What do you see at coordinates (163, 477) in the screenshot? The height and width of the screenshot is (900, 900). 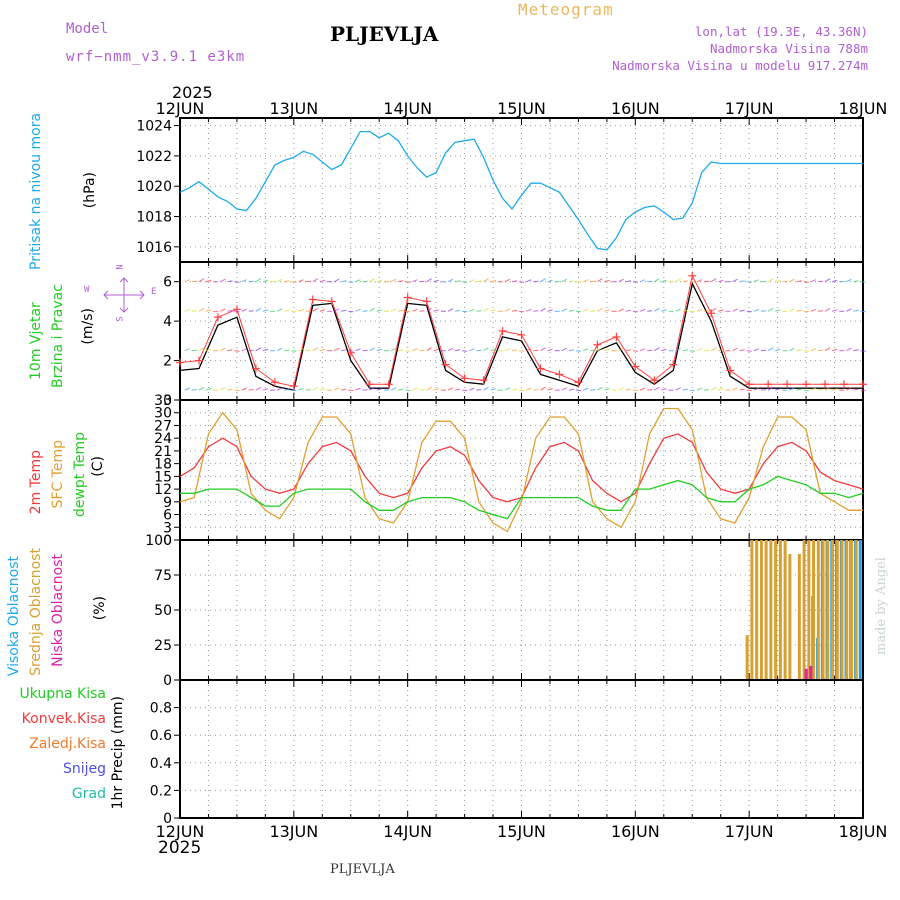 I see `y-tick-label: 15` at bounding box center [163, 477].